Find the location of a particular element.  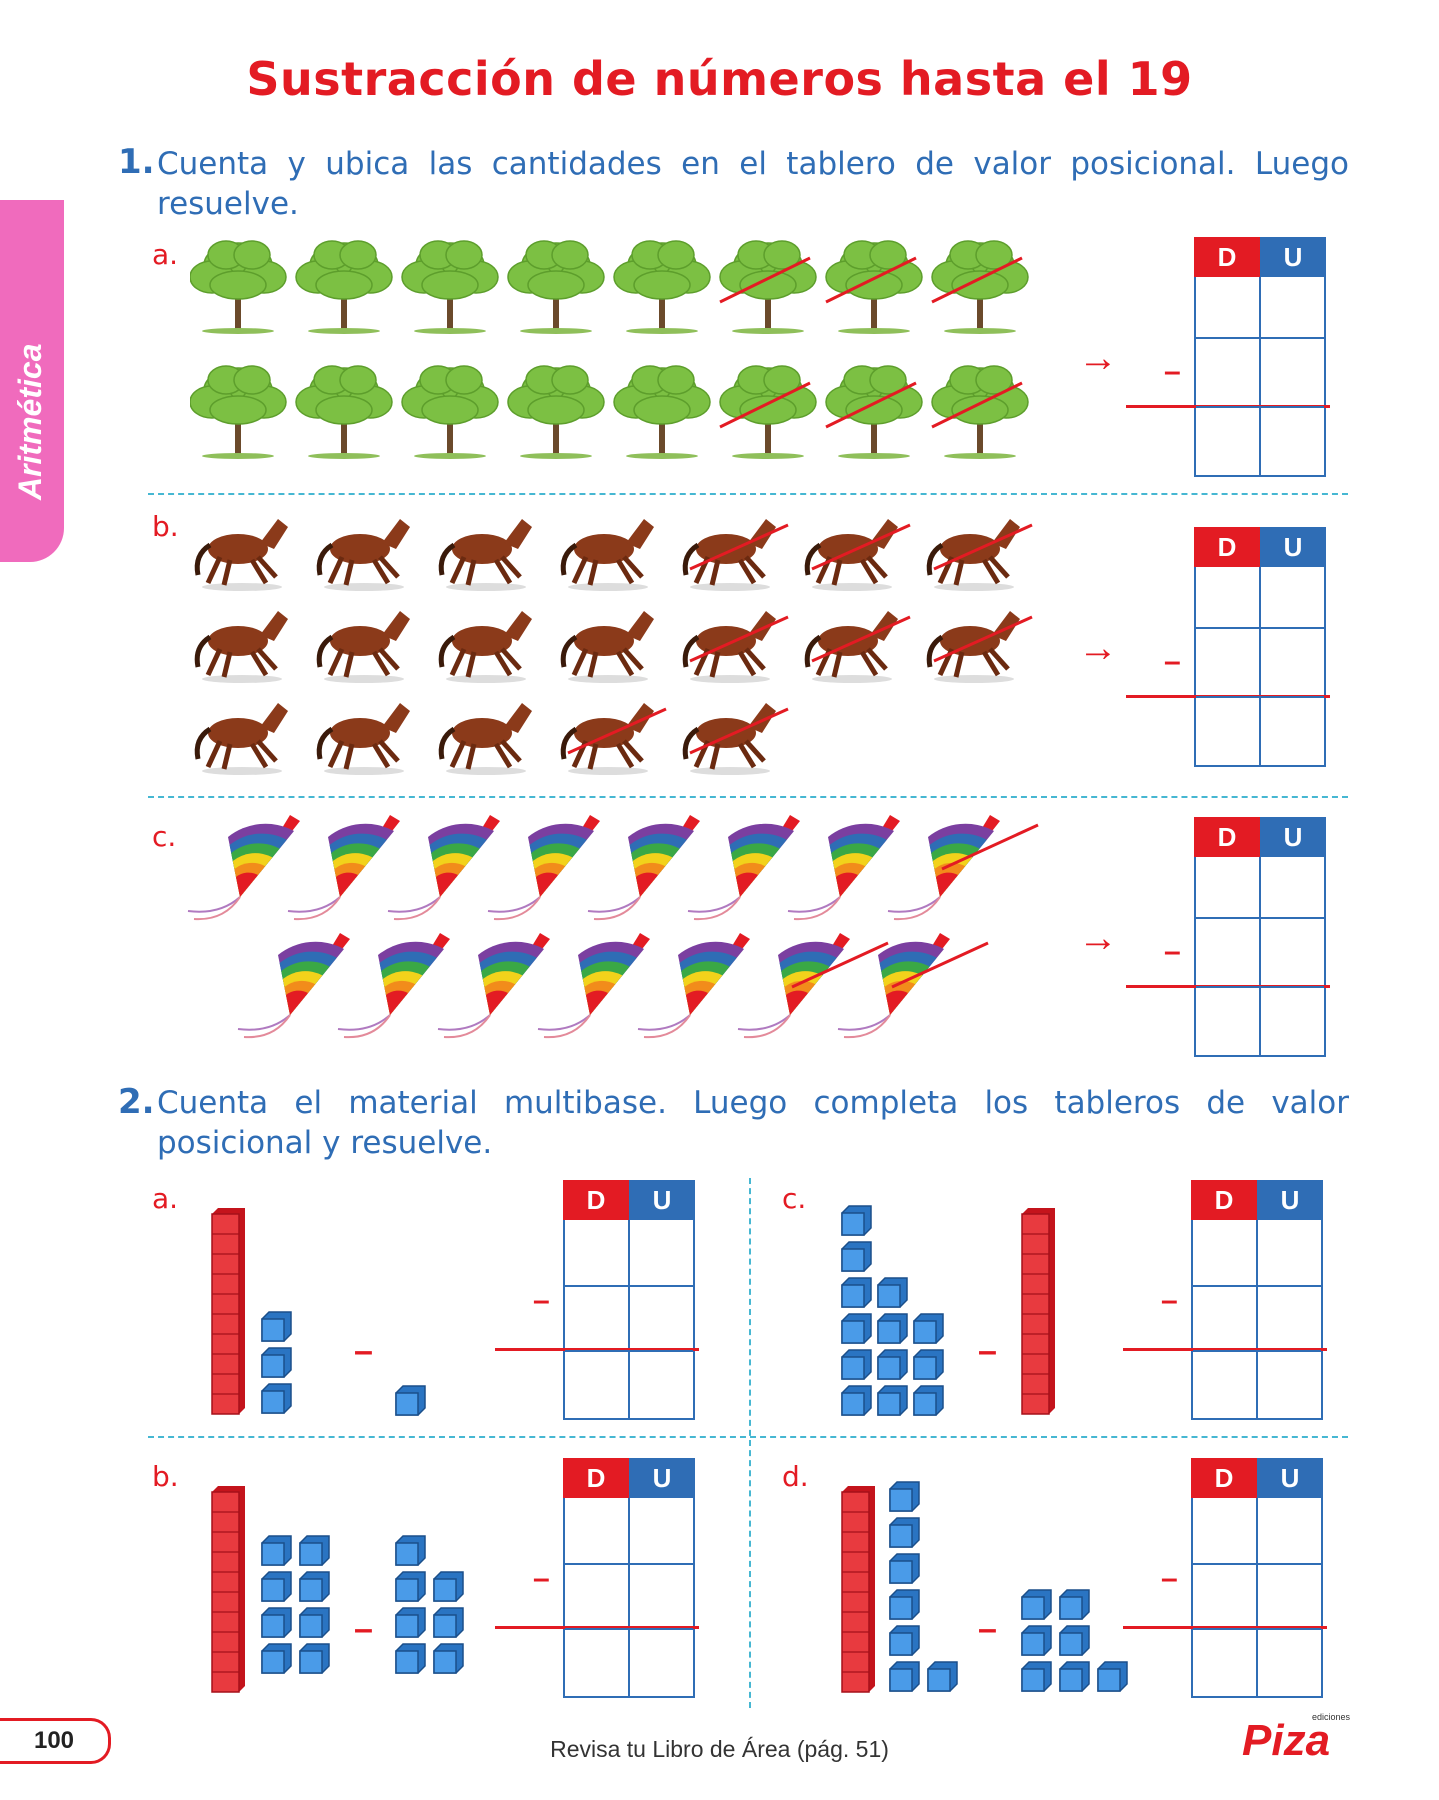

publisher-logo: Piza is located at coordinates (1286, 1740).